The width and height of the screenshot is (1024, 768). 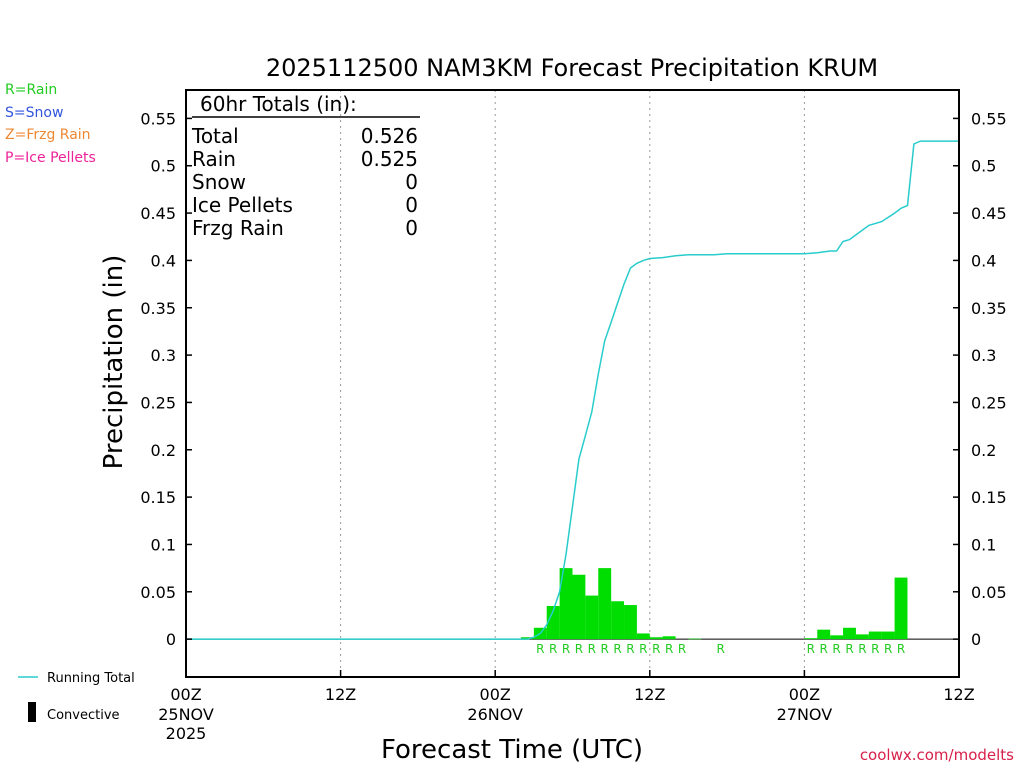 I want to click on totals-total-label: Total, so click(x=215, y=136).